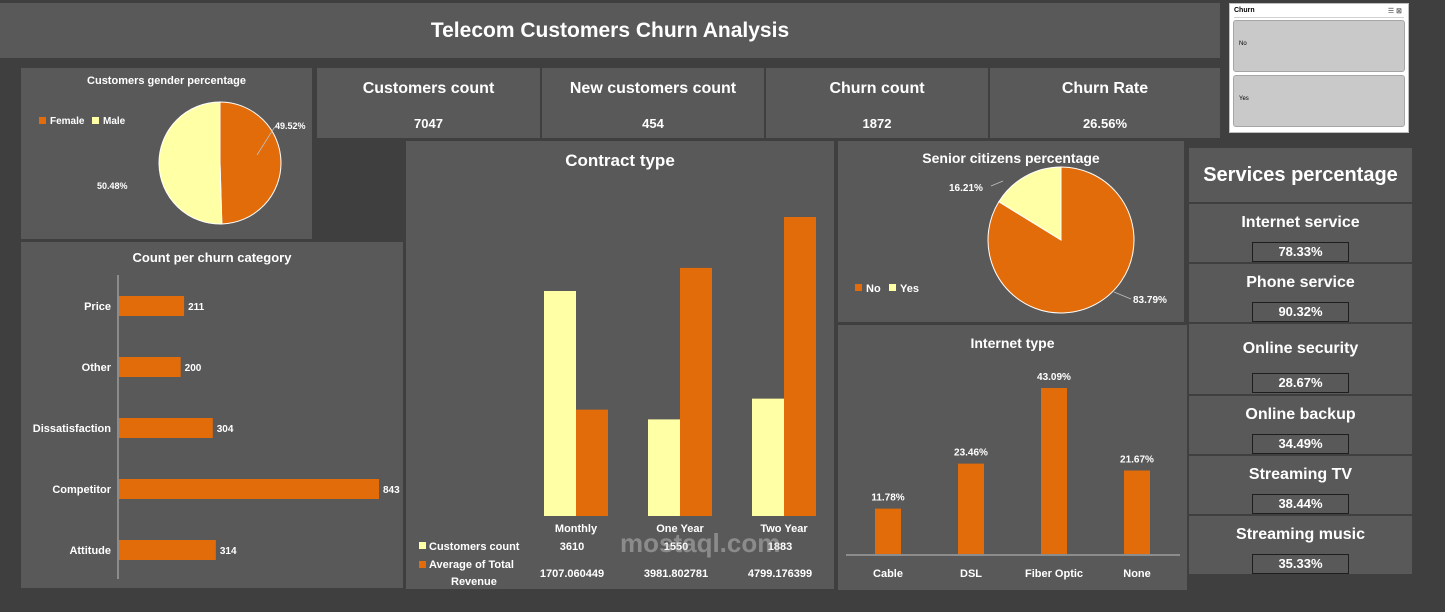  I want to click on service-label: Internet service, so click(1300, 222).